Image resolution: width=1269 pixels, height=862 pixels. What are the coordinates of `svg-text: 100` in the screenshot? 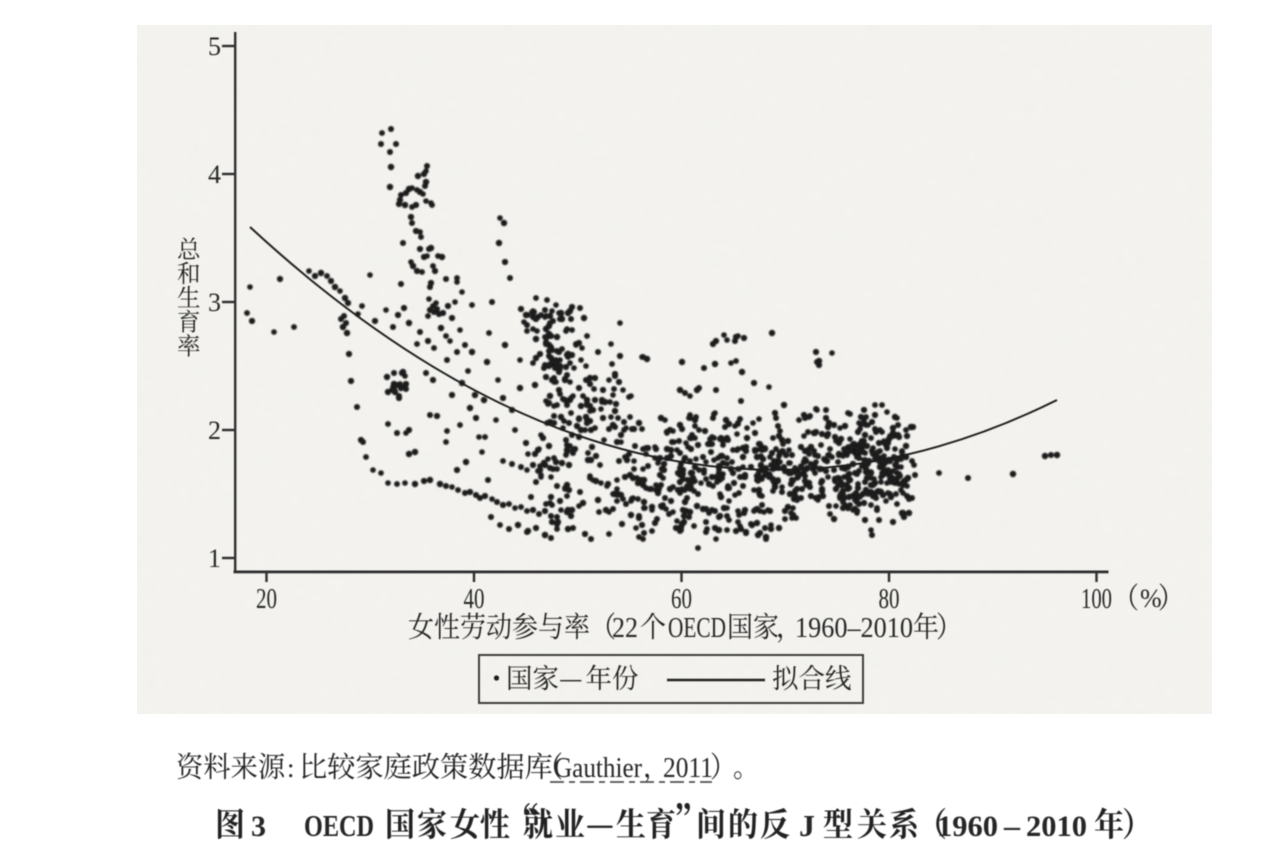 It's located at (1096, 599).